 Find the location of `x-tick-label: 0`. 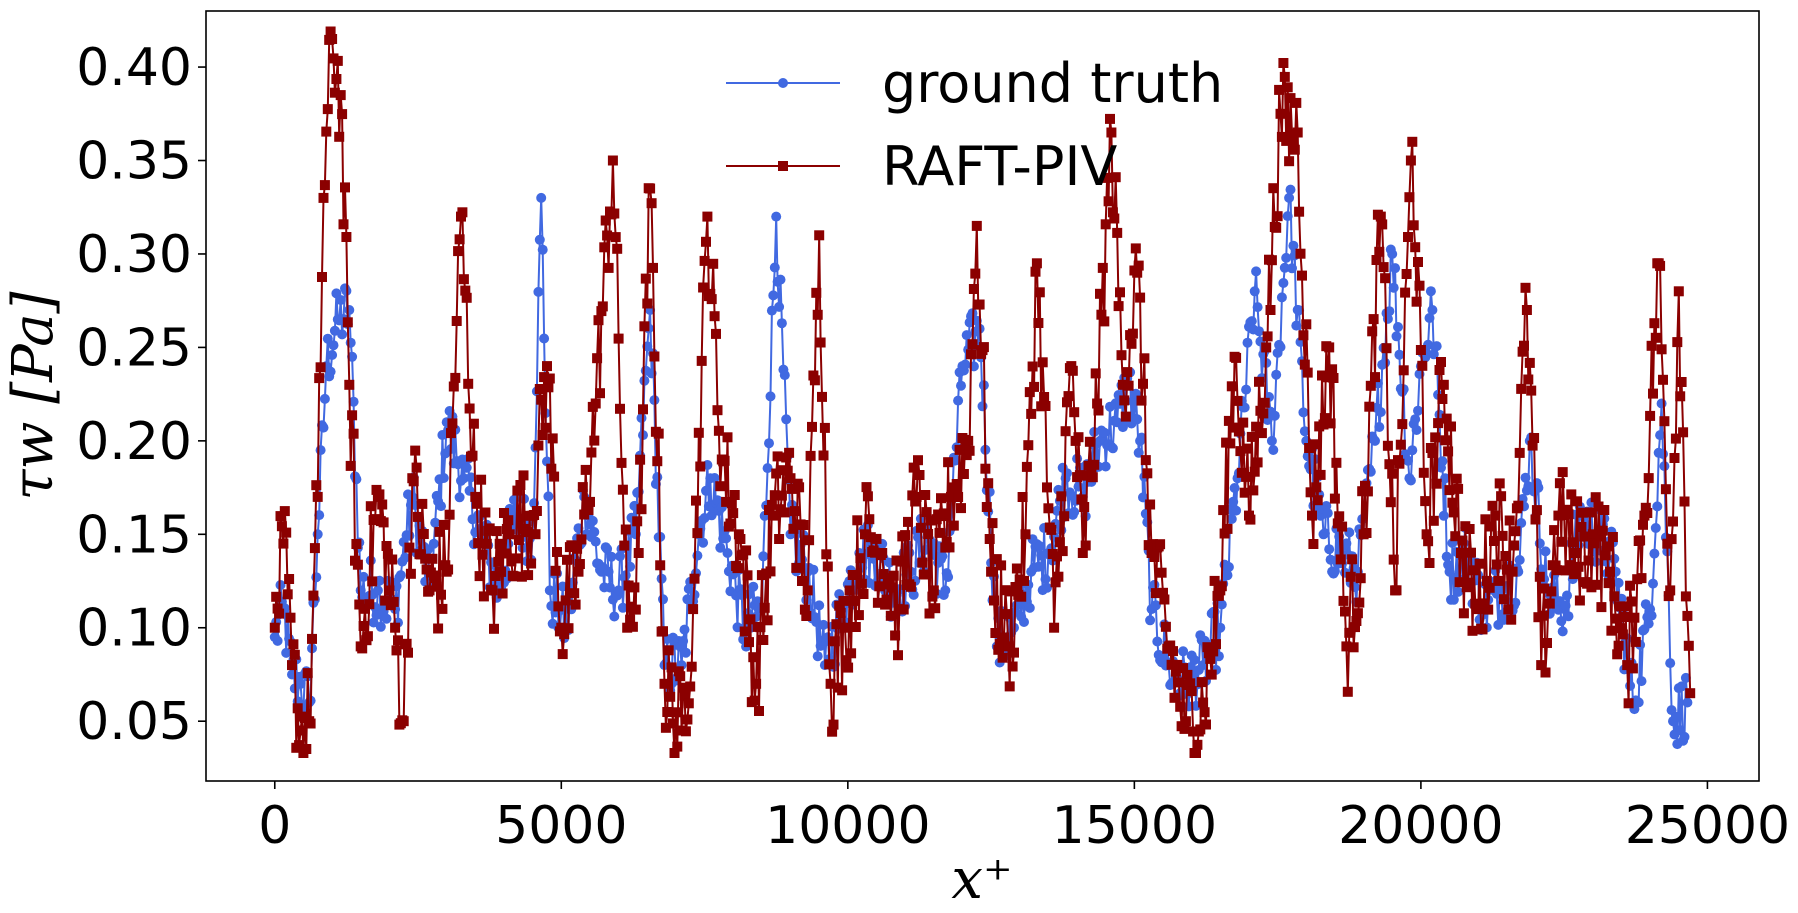

x-tick-label: 0 is located at coordinates (274, 826).